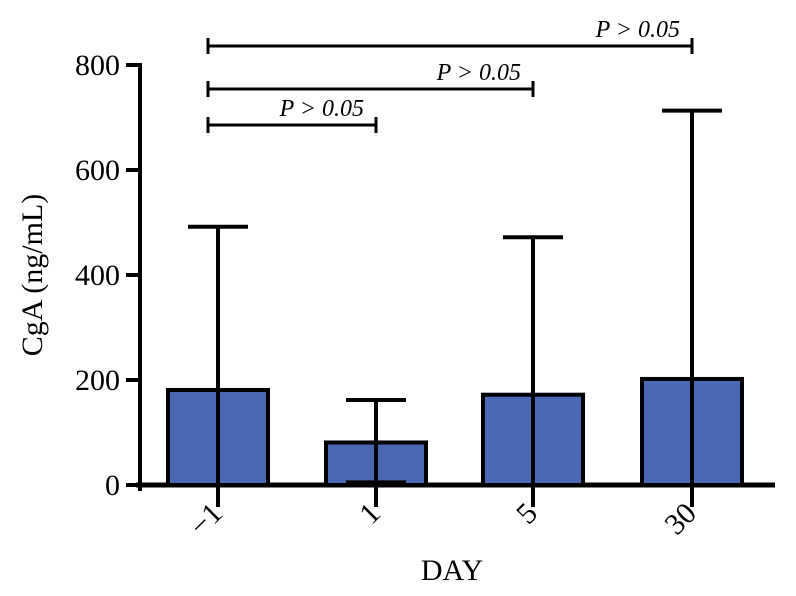  What do you see at coordinates (452, 570) in the screenshot?
I see `x-axis-label: DAY` at bounding box center [452, 570].